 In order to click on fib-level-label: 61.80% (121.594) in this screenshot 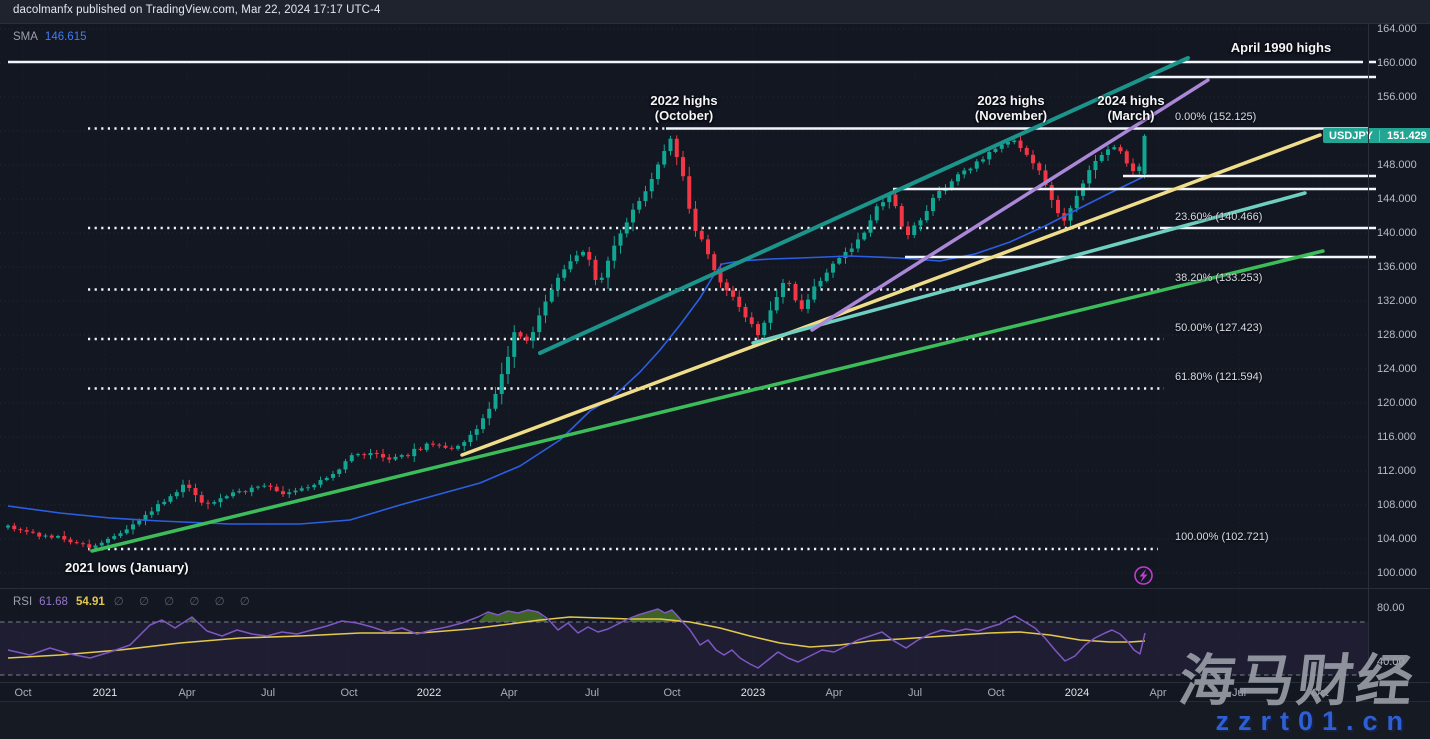, I will do `click(1219, 377)`.